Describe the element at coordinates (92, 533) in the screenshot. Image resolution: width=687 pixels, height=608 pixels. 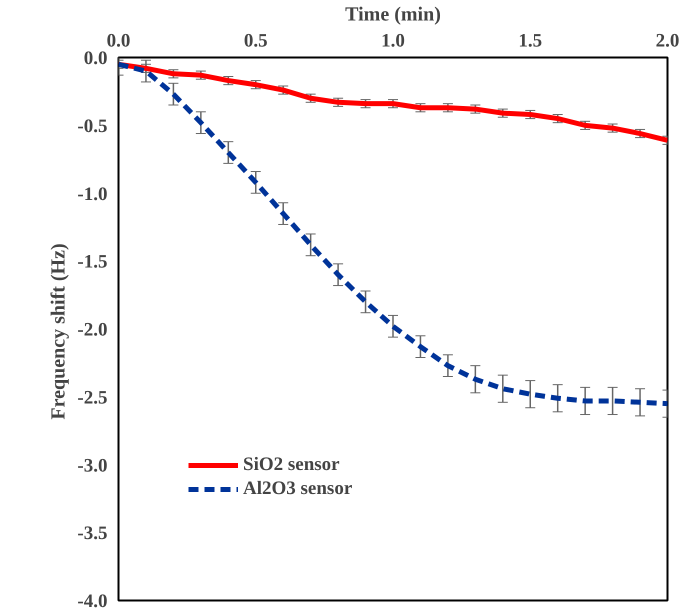
I see `y-tick-label: -3.5` at that location.